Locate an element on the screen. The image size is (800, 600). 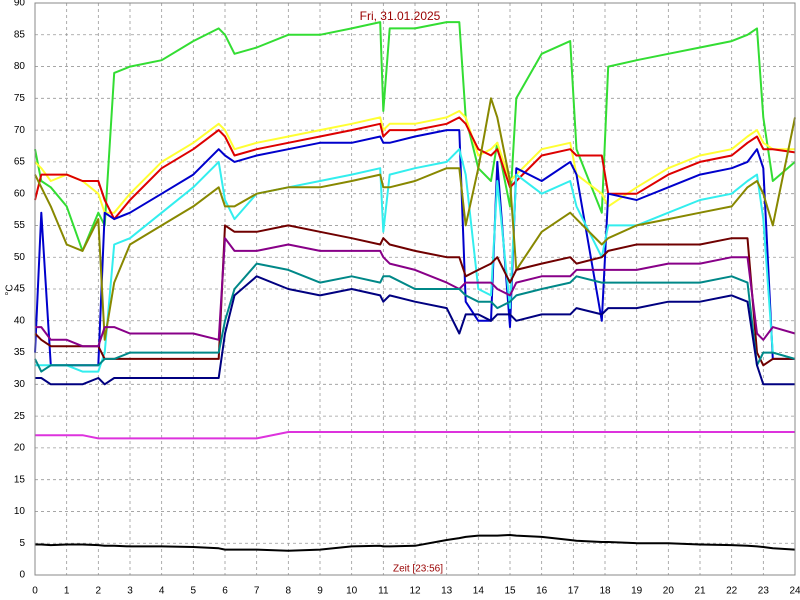
y-tick-label: 40 is located at coordinates (20, 320).